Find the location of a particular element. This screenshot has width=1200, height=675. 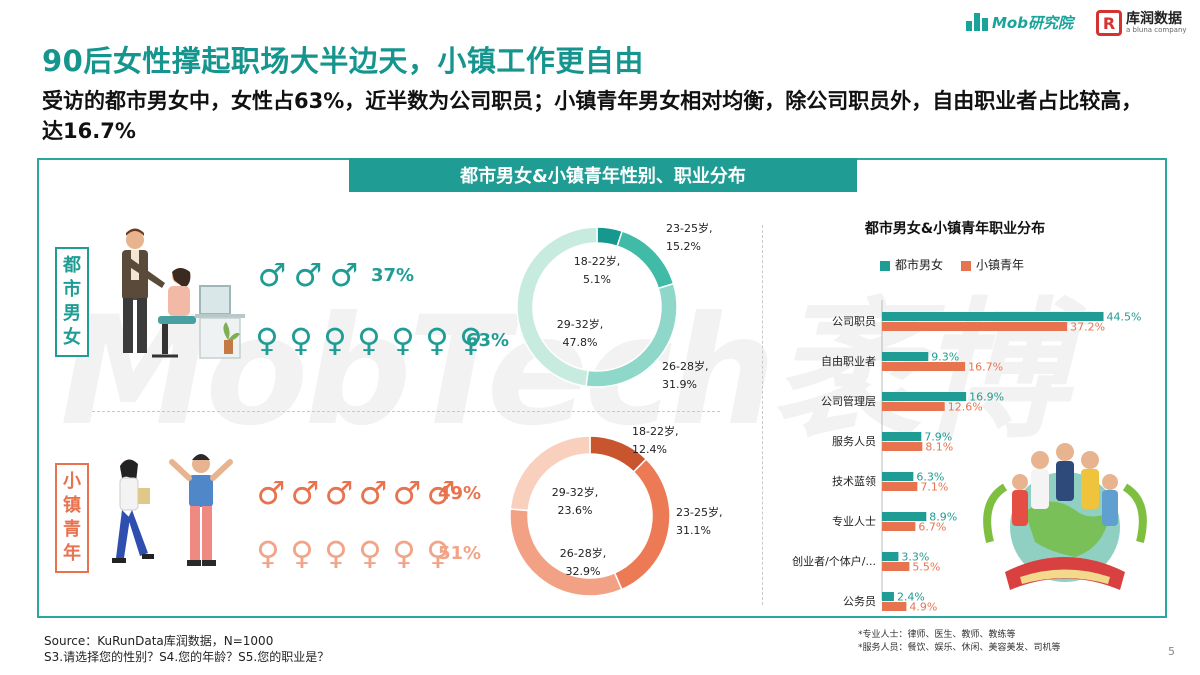

town-male-icons: ♂ ♂ ♂ ♂ ♂ ♂ is located at coordinates (356, 493).